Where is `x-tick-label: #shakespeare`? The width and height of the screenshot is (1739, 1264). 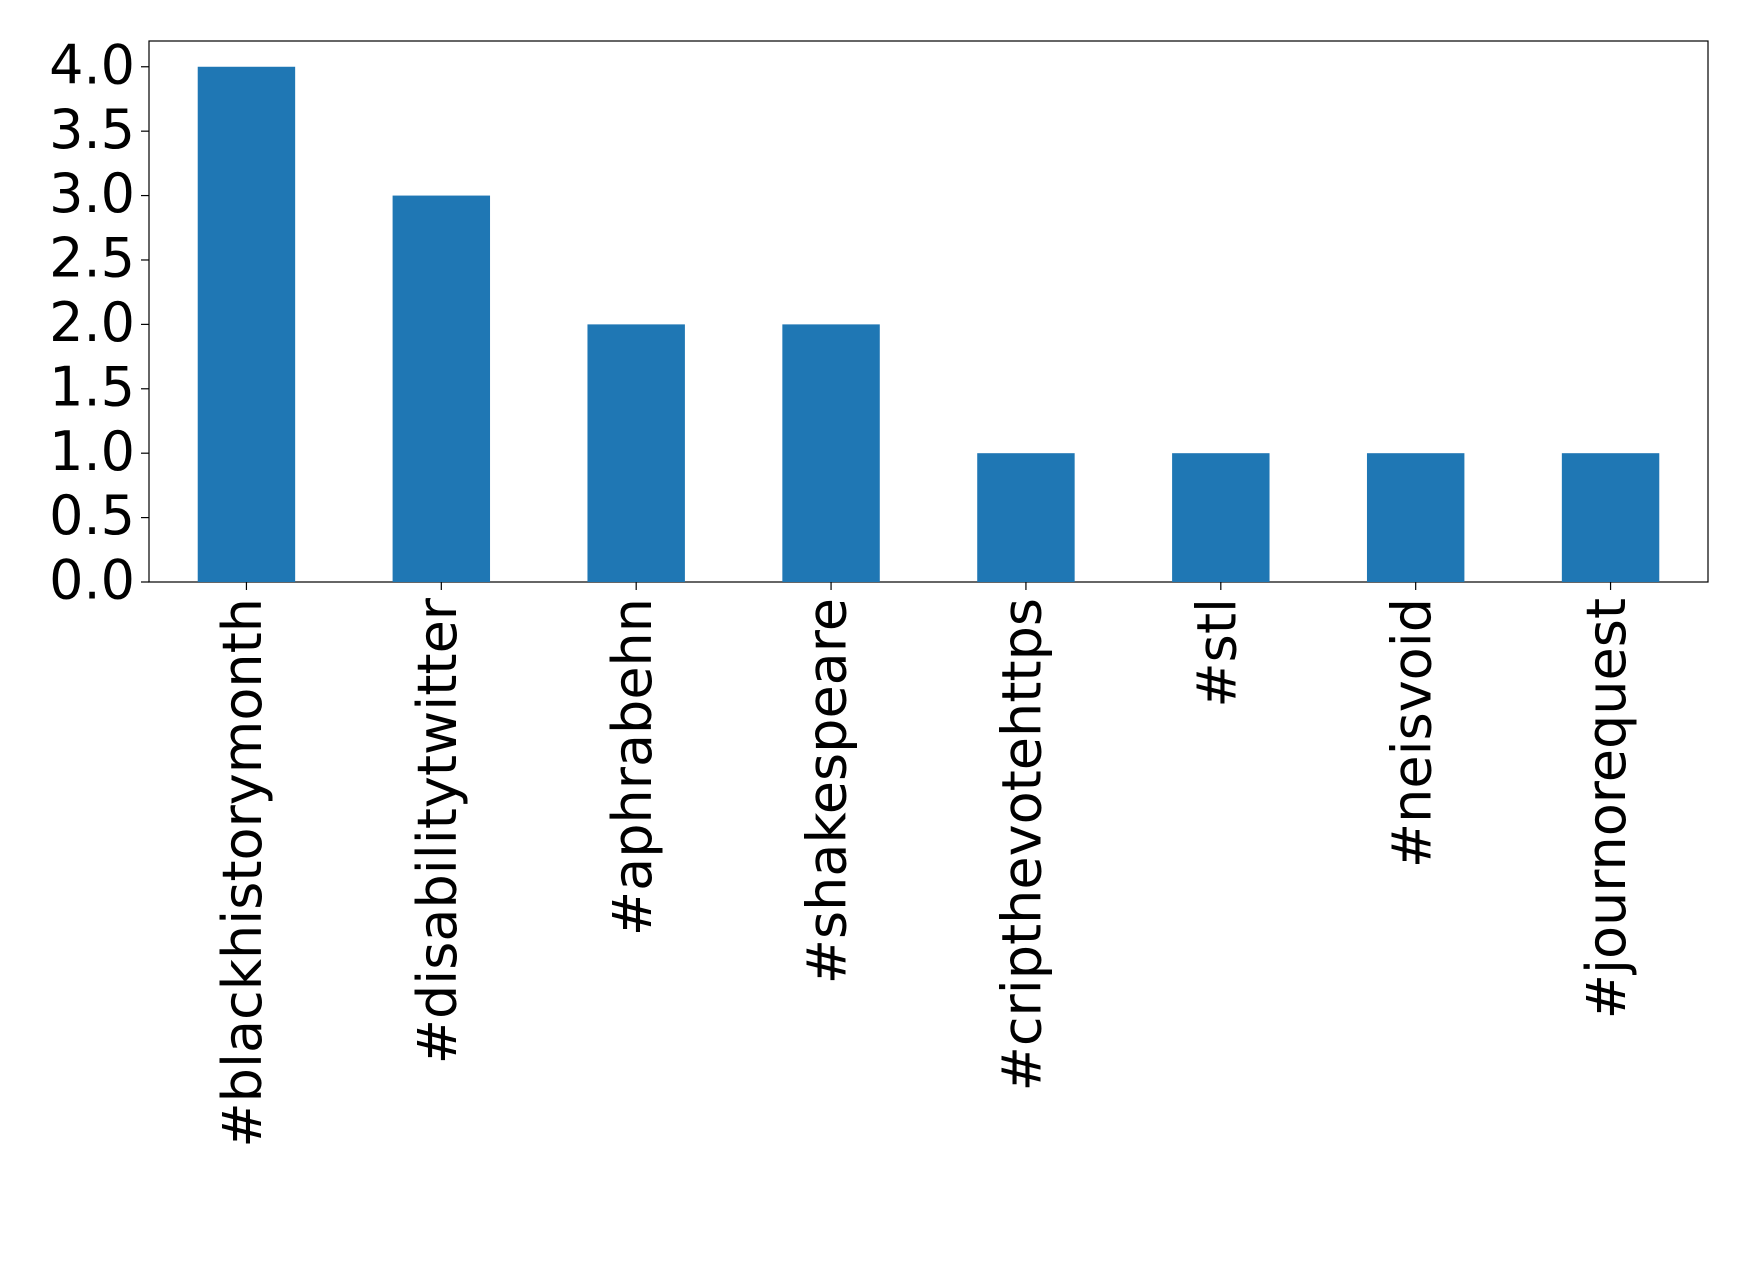
x-tick-label: #shakespeare is located at coordinates (827, 791).